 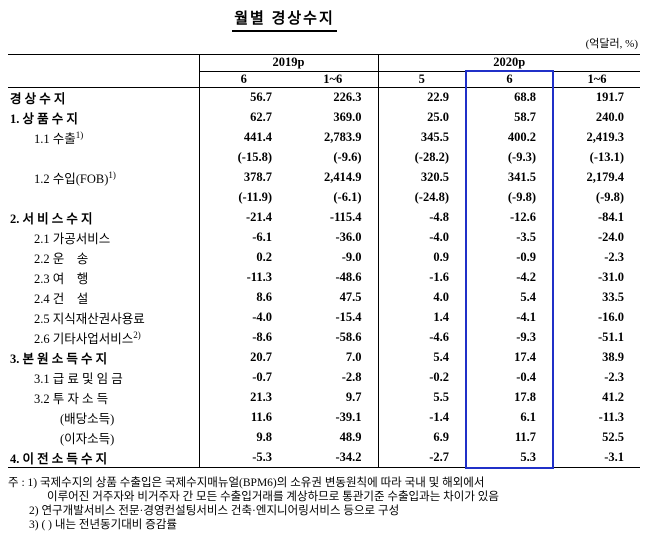 I want to click on cell-value: -36.0, so click(x=348, y=237).